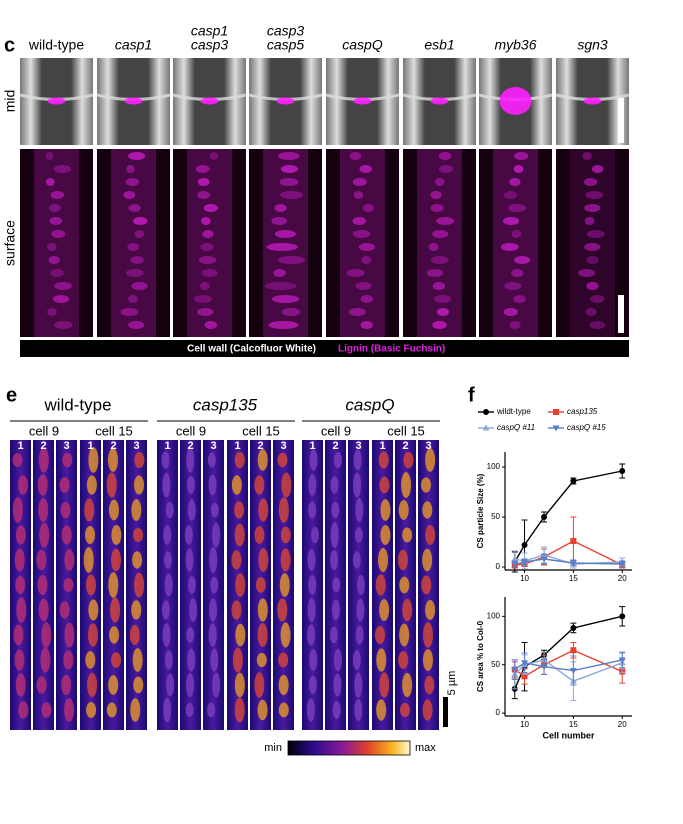 This screenshot has height=824, width=683. Describe the element at coordinates (191, 430) in the screenshot. I see `cell-label: cell 9` at that location.